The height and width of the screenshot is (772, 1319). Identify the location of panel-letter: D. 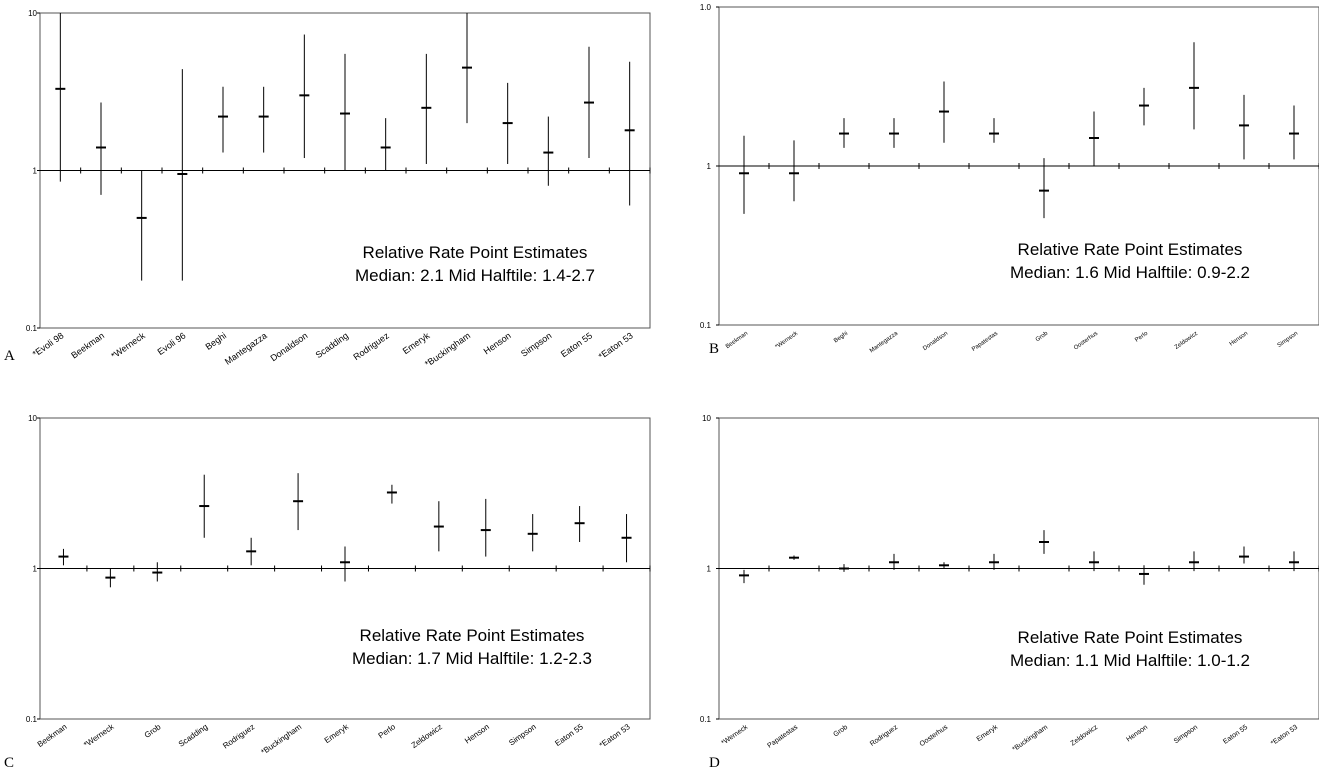
(714, 763).